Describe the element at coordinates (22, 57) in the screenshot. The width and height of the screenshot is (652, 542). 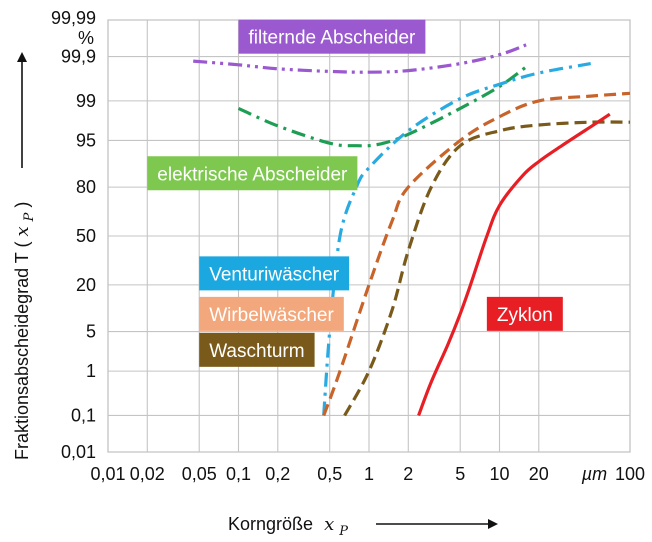
I see `y-axis-arrowhead` at that location.